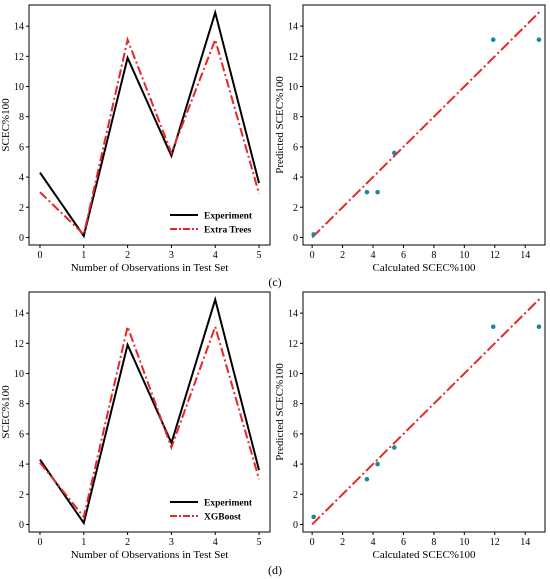 This screenshot has height=579, width=550. Describe the element at coordinates (228, 231) in the screenshot. I see `legend-entry-label: Extra Trees` at that location.